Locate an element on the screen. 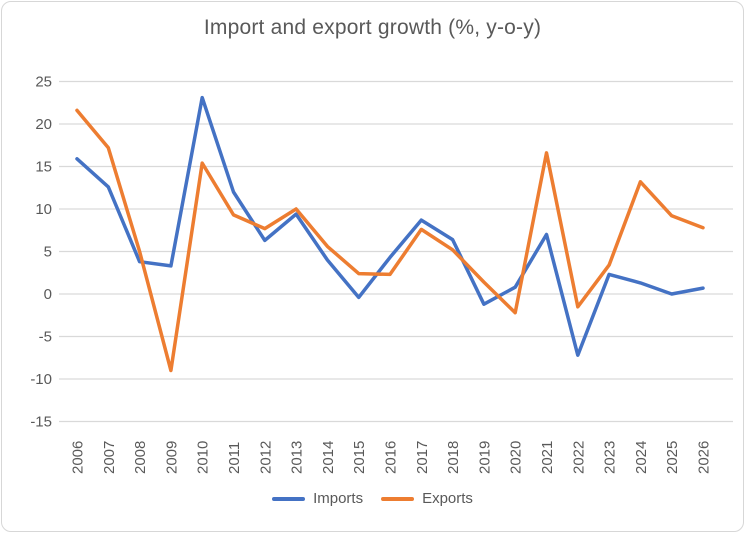  svg-text: -5 is located at coordinates (45, 337).